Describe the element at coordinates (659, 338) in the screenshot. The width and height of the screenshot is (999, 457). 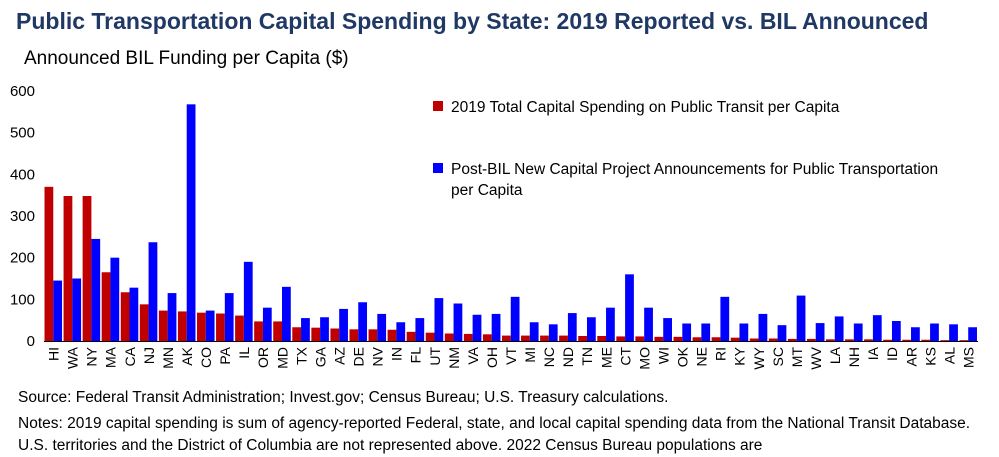
I see `bar-2019-wi` at that location.